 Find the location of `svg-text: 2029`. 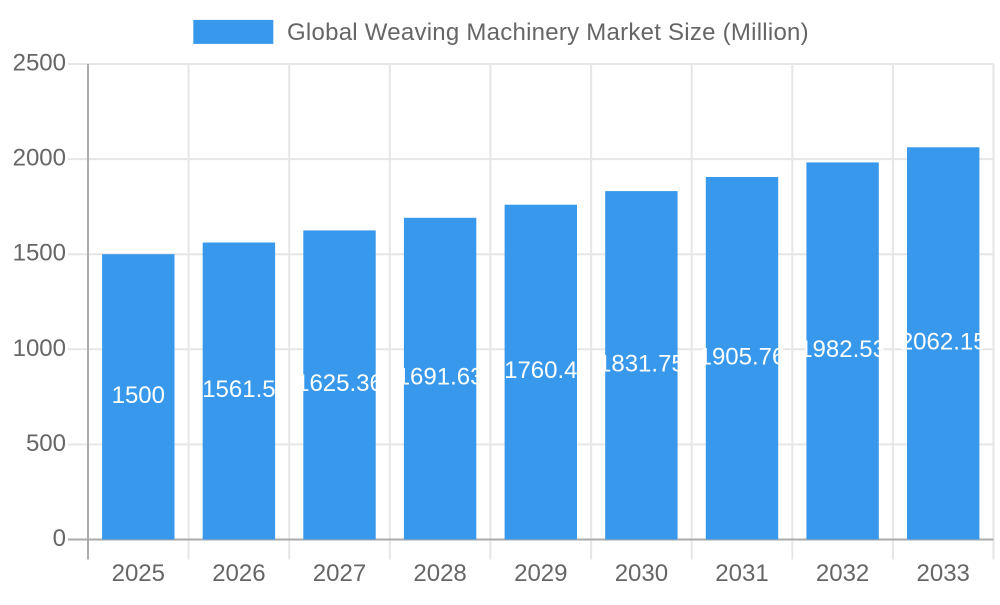

svg-text: 2029 is located at coordinates (540, 573).